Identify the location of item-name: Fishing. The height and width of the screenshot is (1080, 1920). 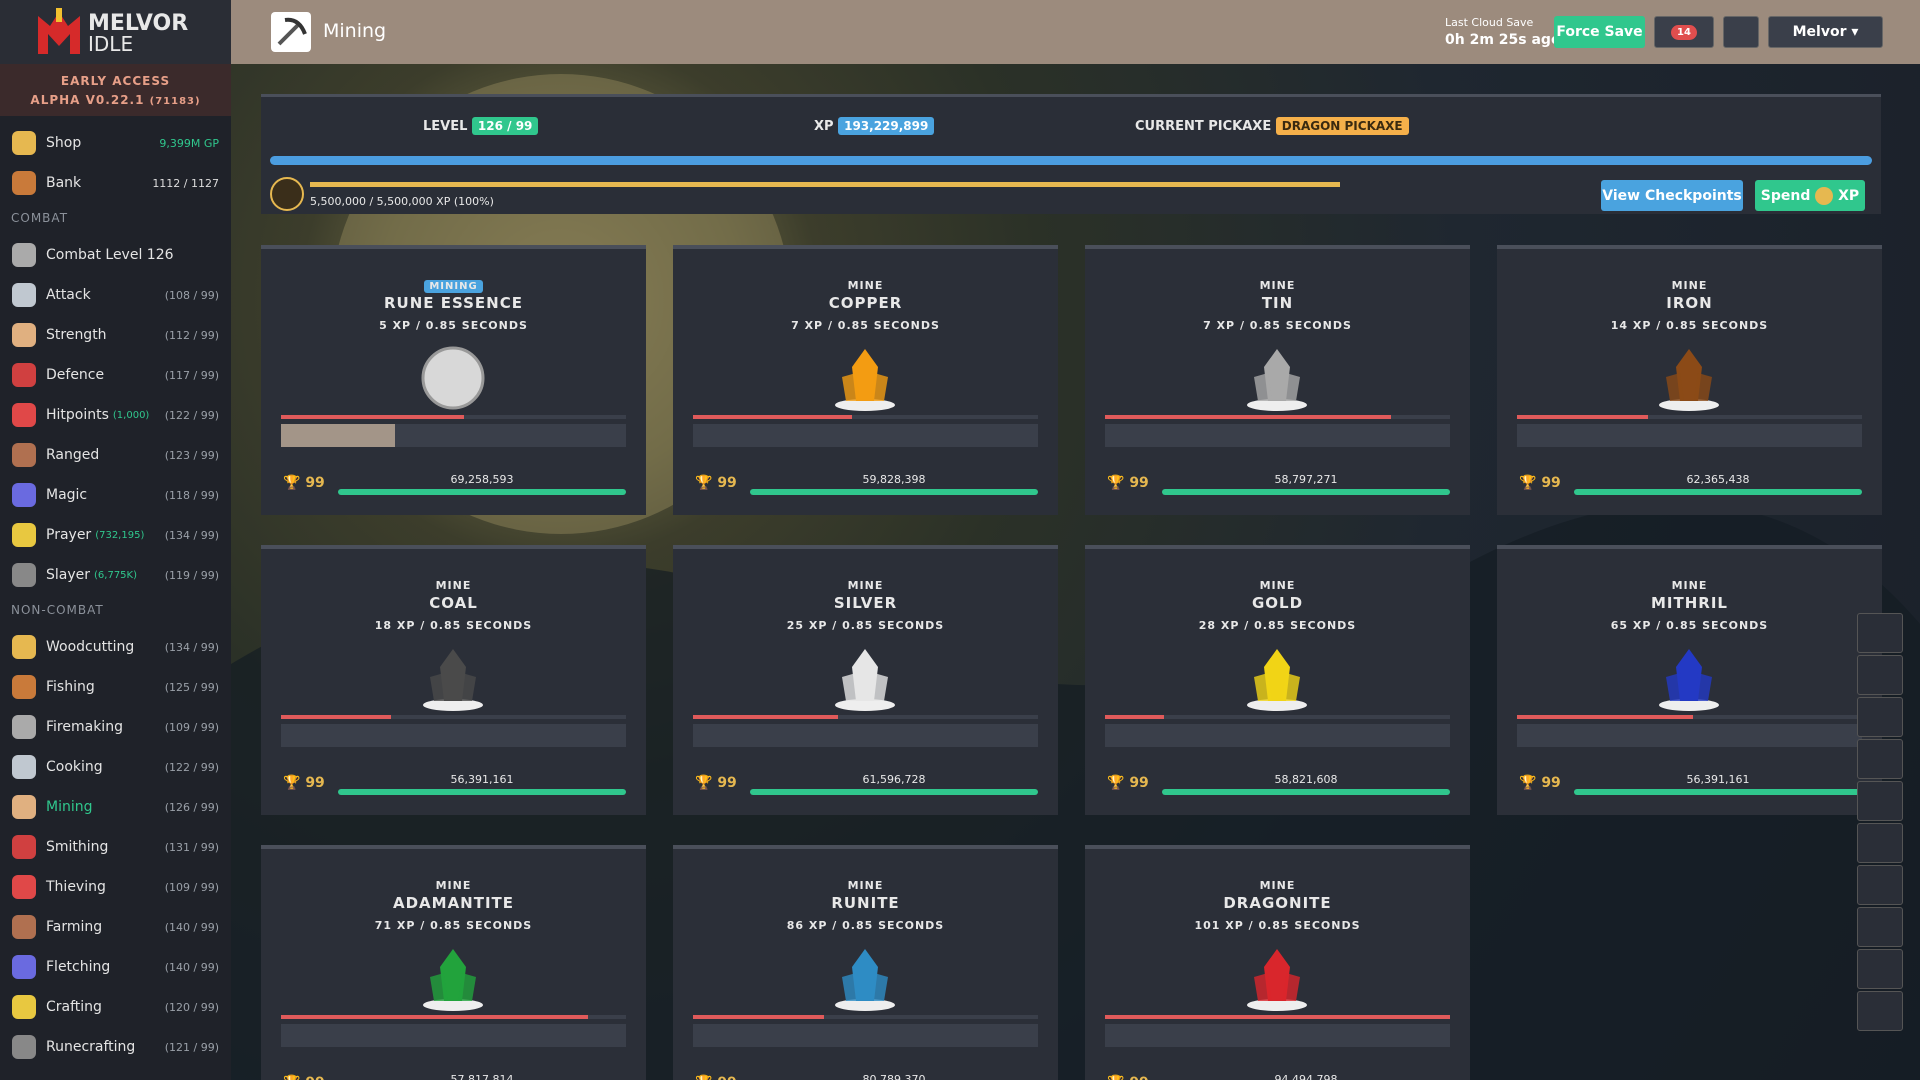
(70, 687).